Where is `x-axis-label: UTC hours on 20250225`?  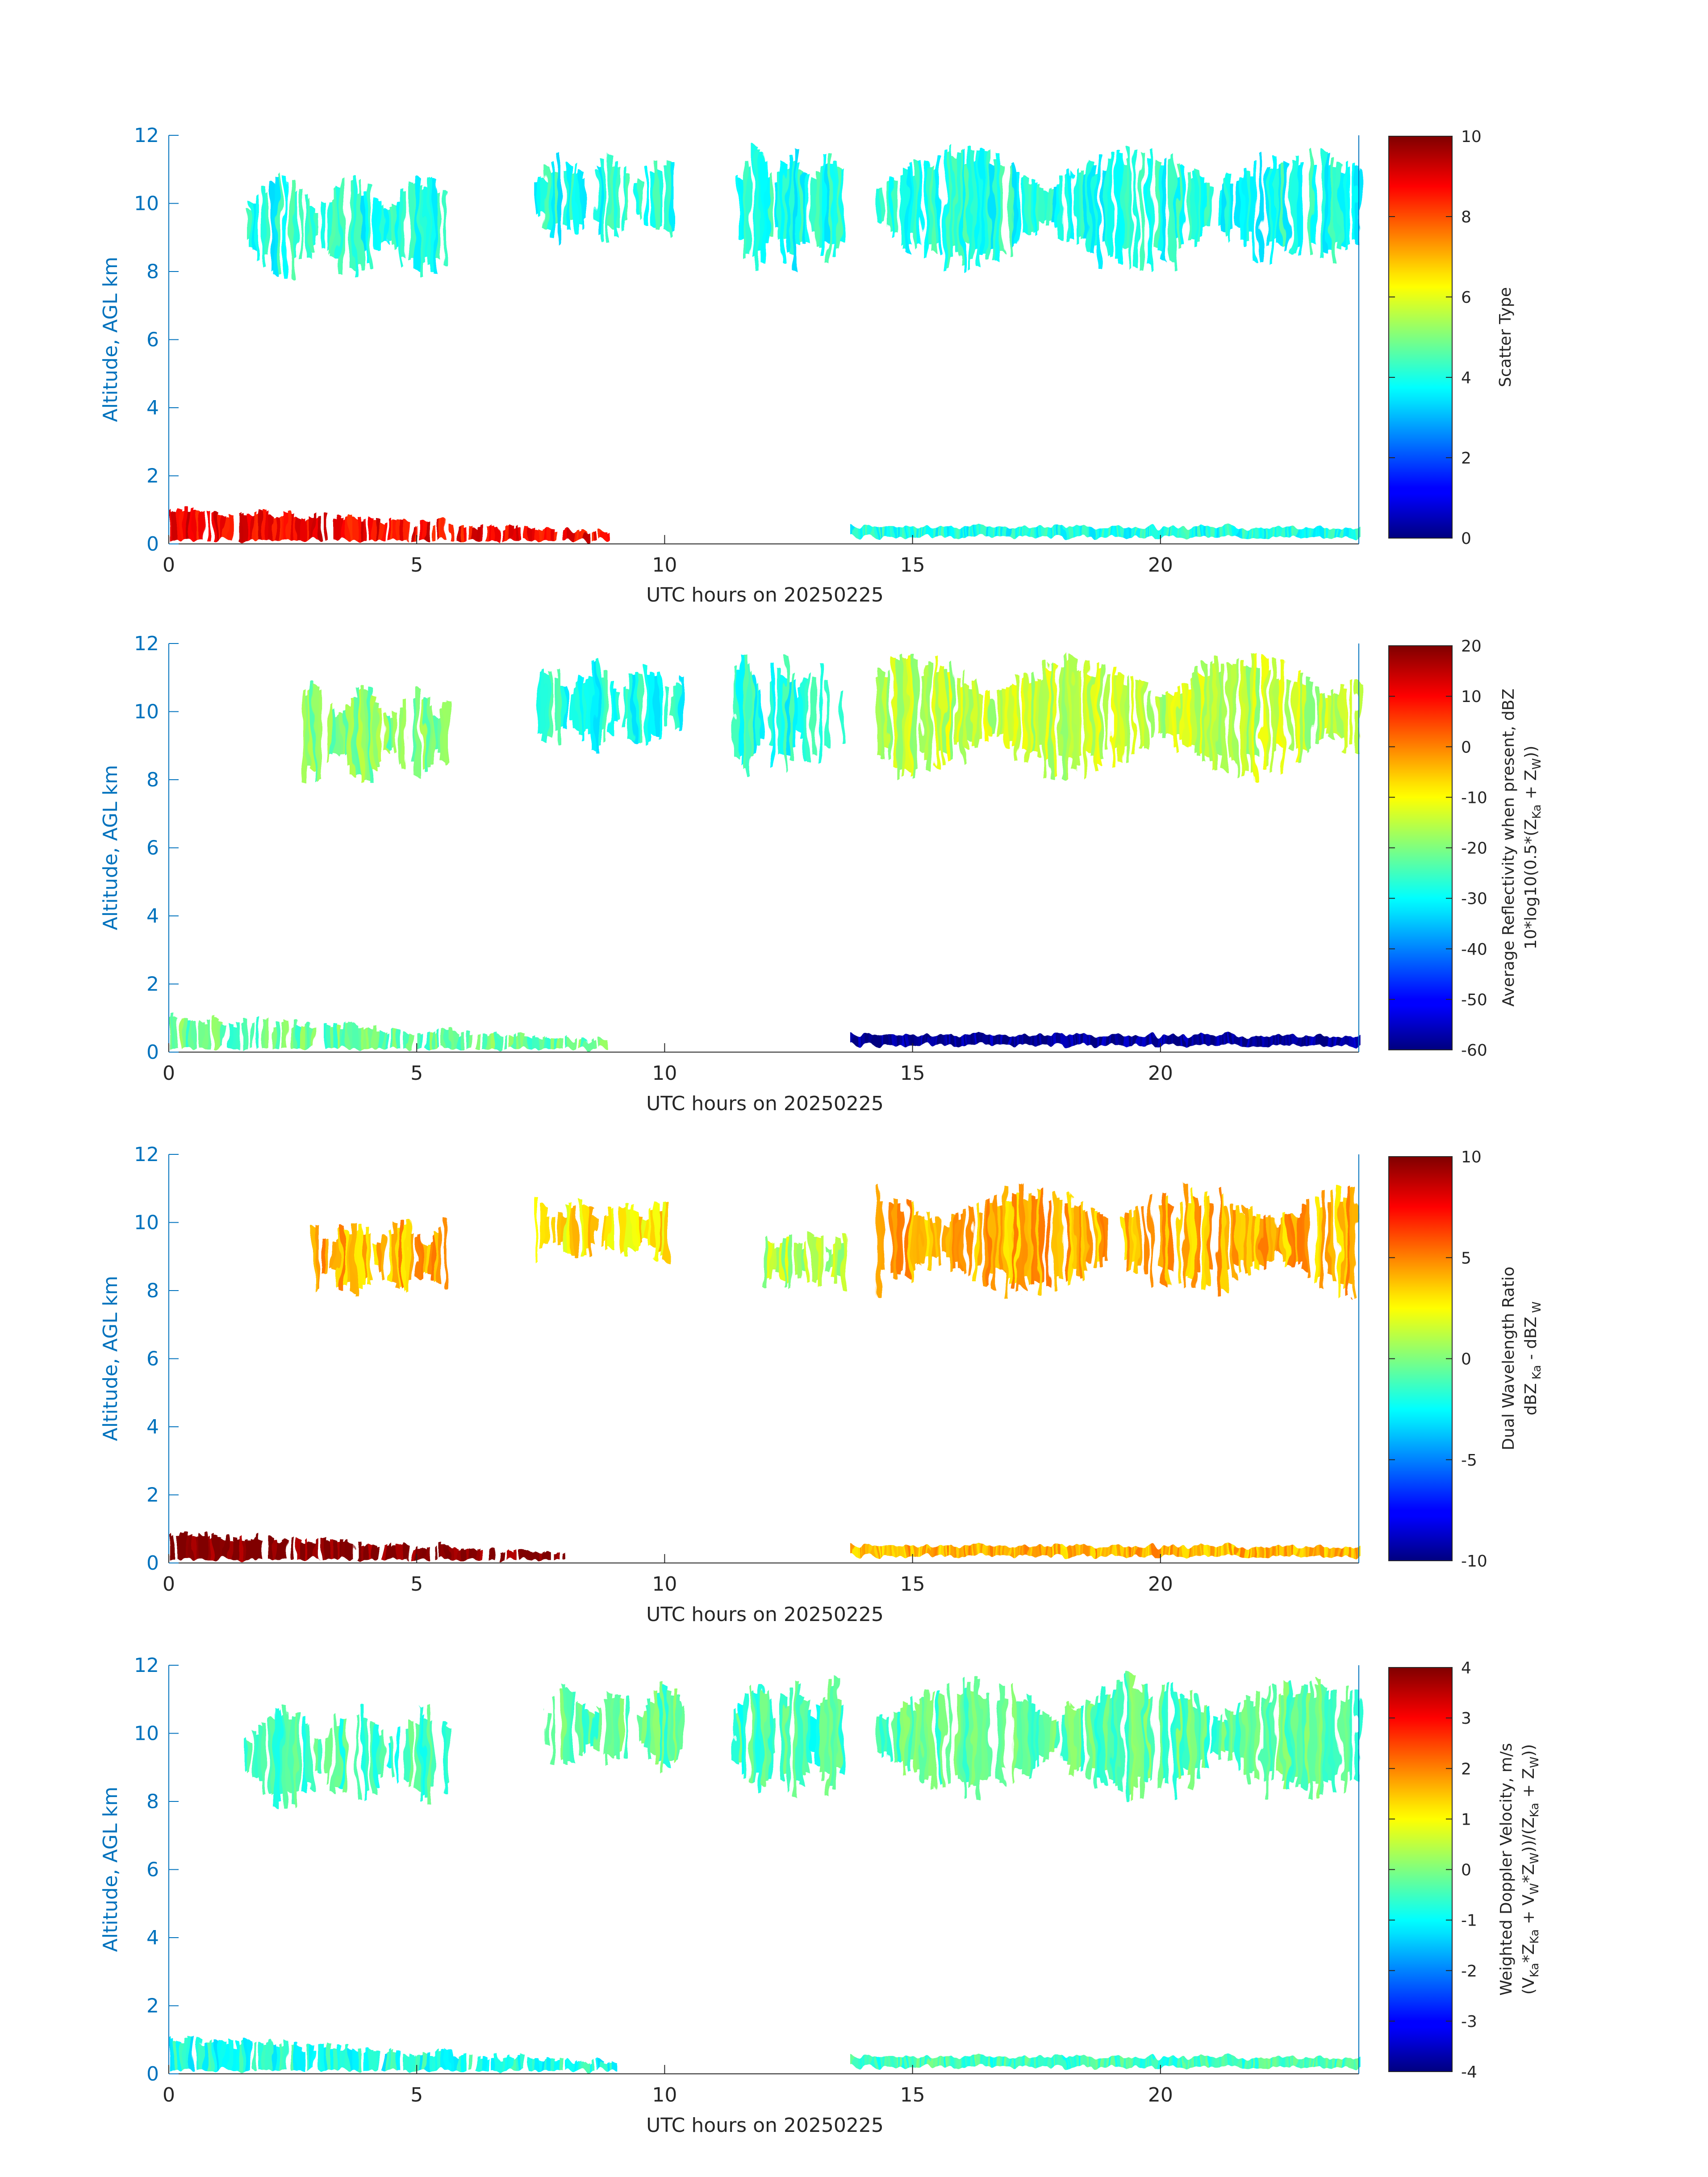
x-axis-label: UTC hours on 20250225 is located at coordinates (765, 595).